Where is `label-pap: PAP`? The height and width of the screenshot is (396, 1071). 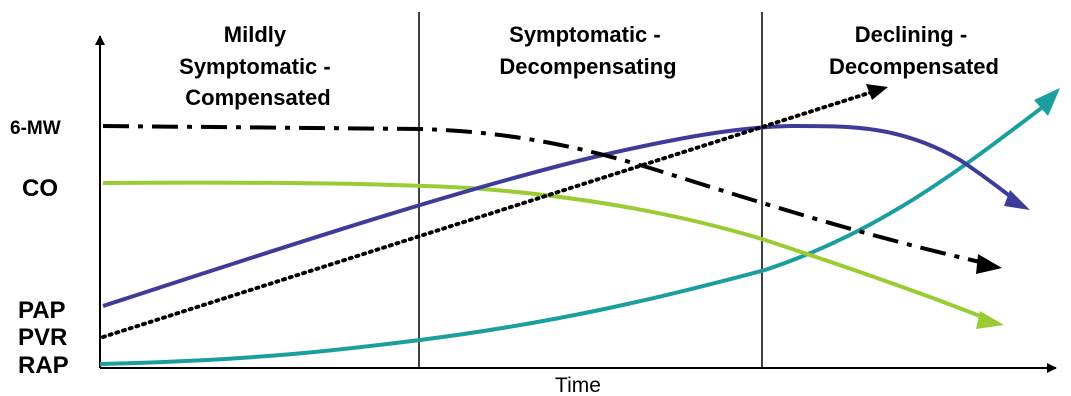 label-pap: PAP is located at coordinates (42, 310).